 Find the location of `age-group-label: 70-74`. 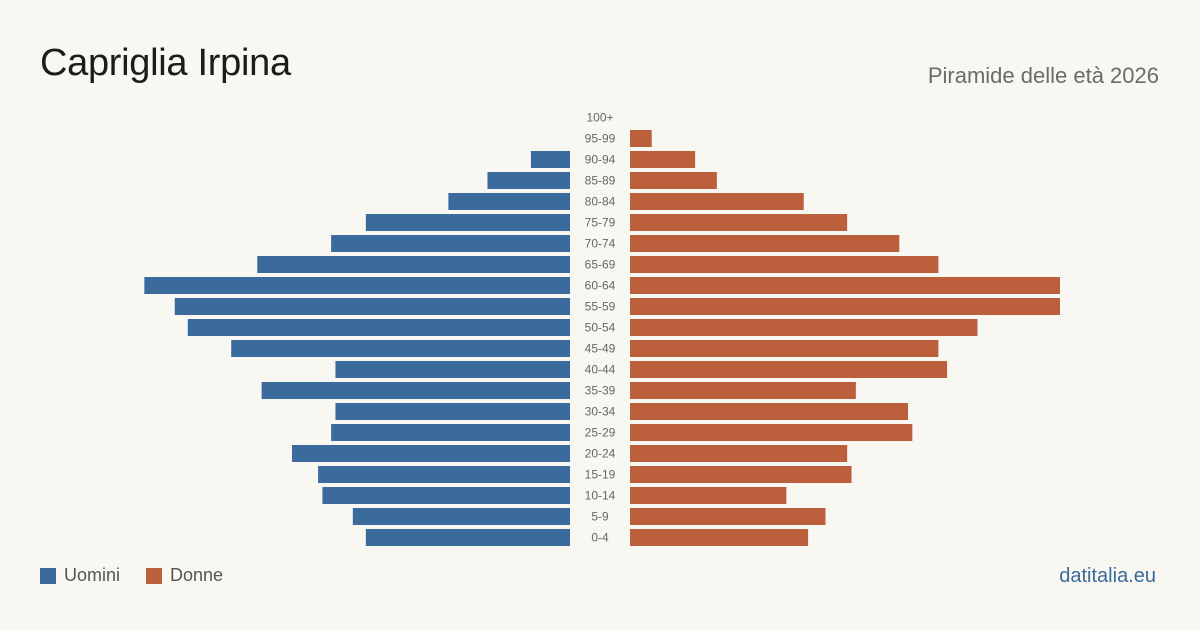

age-group-label: 70-74 is located at coordinates (600, 244).